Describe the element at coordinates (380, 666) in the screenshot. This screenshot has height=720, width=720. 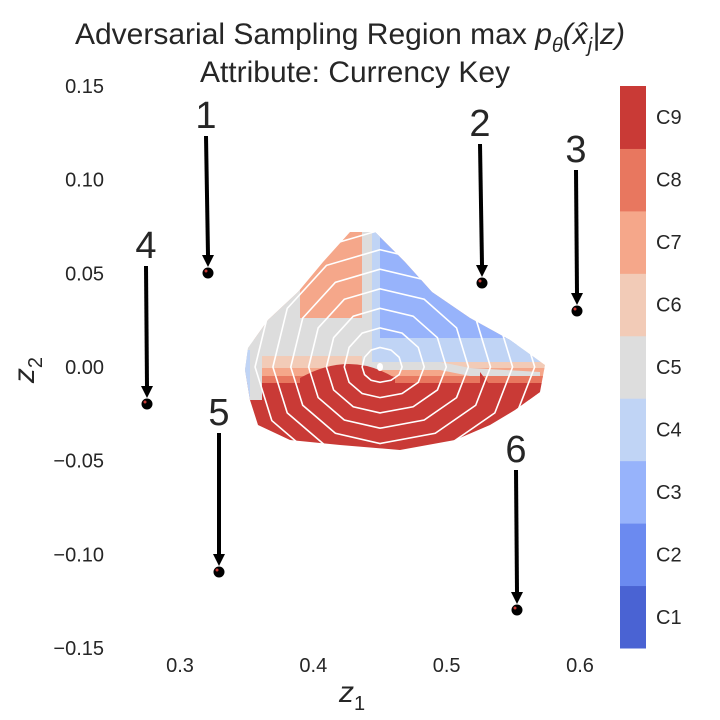
I see `x-axis-ticks: 0.3 0.4 0.5 0.6` at that location.